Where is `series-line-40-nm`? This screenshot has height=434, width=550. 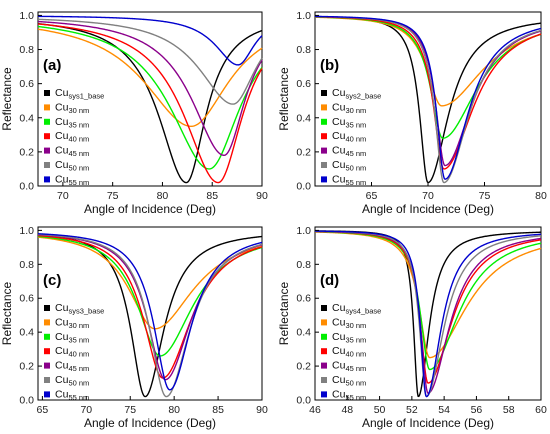 series-line-40-nm is located at coordinates (150, 306).